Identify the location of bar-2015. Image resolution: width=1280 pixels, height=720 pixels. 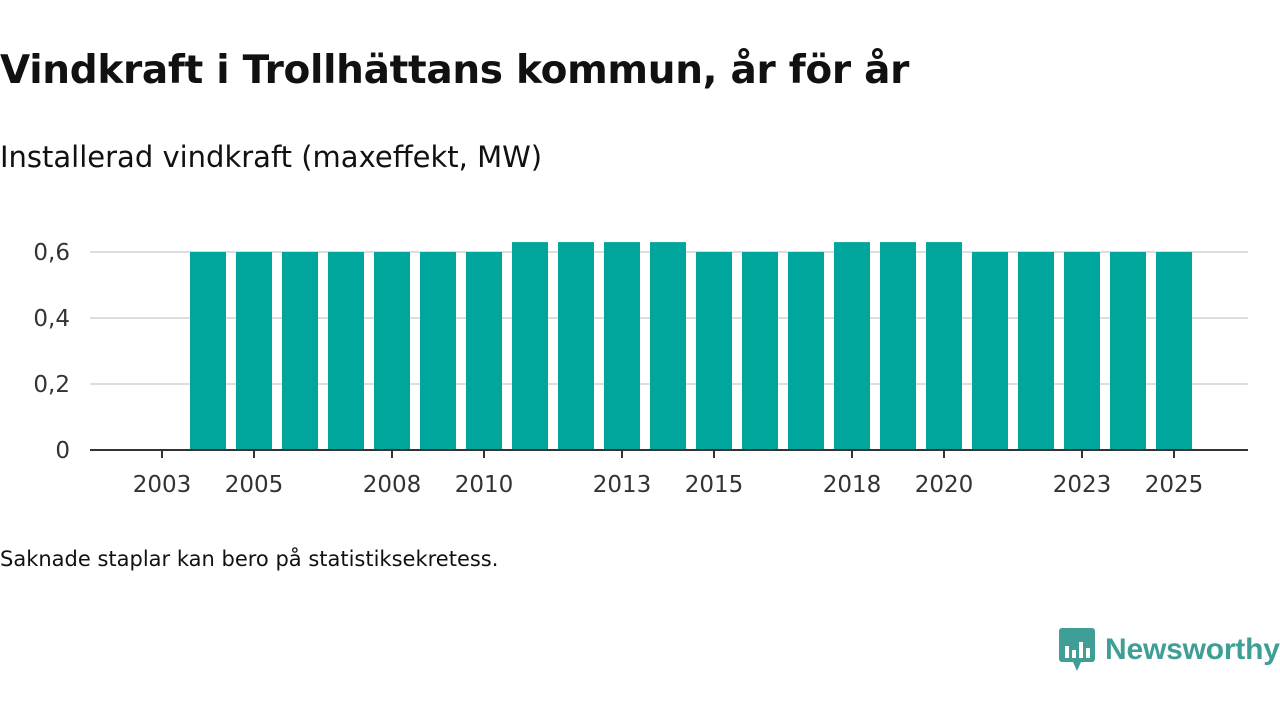
(714, 351).